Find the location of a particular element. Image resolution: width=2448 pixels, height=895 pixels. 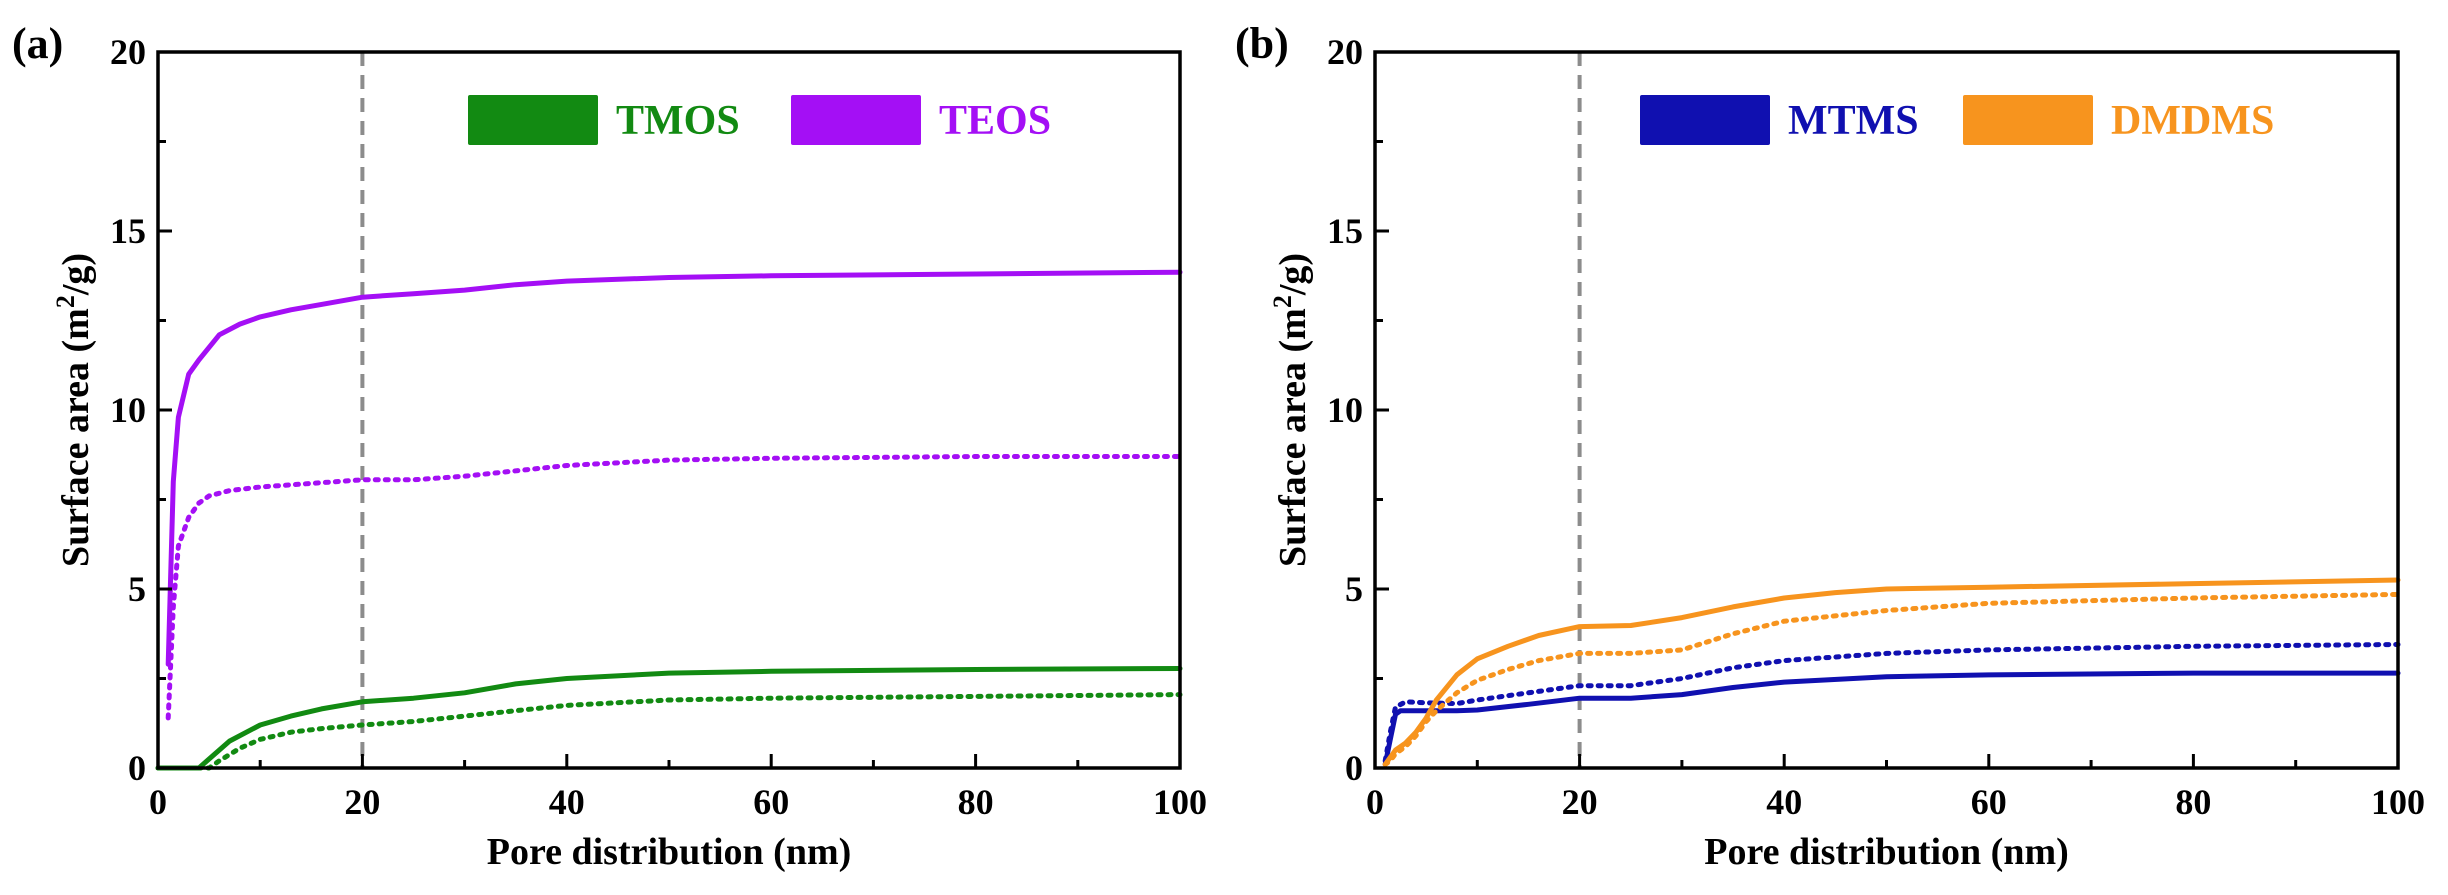

series-line-tmos-dotted is located at coordinates (669, 731).